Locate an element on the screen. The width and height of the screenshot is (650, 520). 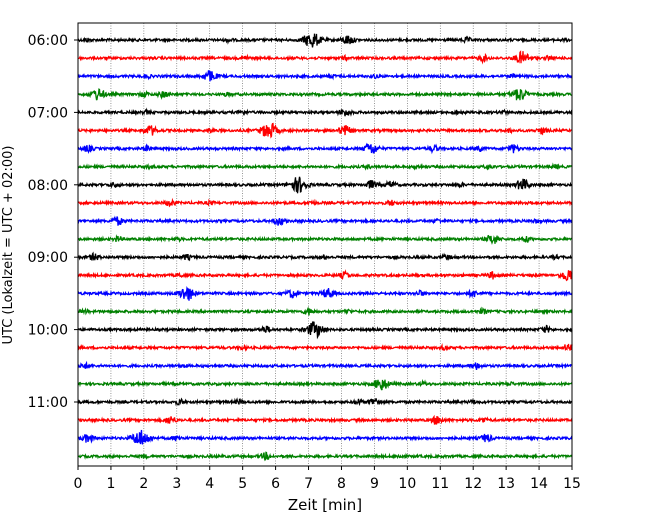
x-tick-label: 3 is located at coordinates (176, 484).